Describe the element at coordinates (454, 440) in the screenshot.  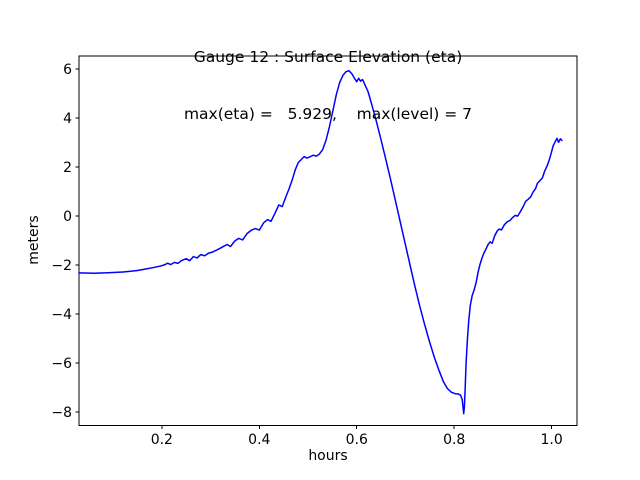
I see `x-tick-label: 0.8` at that location.